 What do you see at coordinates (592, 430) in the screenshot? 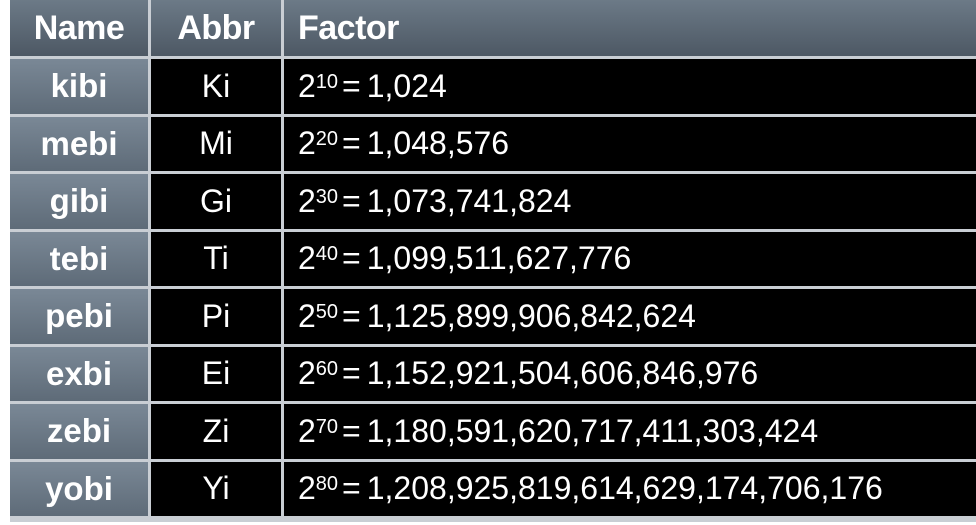
I see `factor-value: 1,180,591,620,717,411,303,424` at bounding box center [592, 430].